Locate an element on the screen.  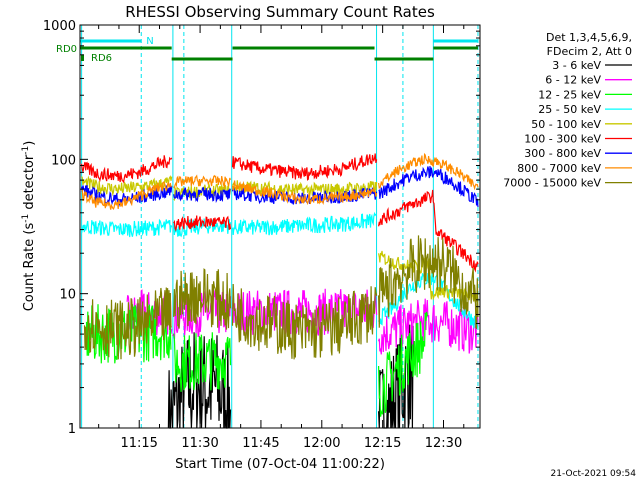
flag-marker-rd6 is located at coordinates (82, 58).